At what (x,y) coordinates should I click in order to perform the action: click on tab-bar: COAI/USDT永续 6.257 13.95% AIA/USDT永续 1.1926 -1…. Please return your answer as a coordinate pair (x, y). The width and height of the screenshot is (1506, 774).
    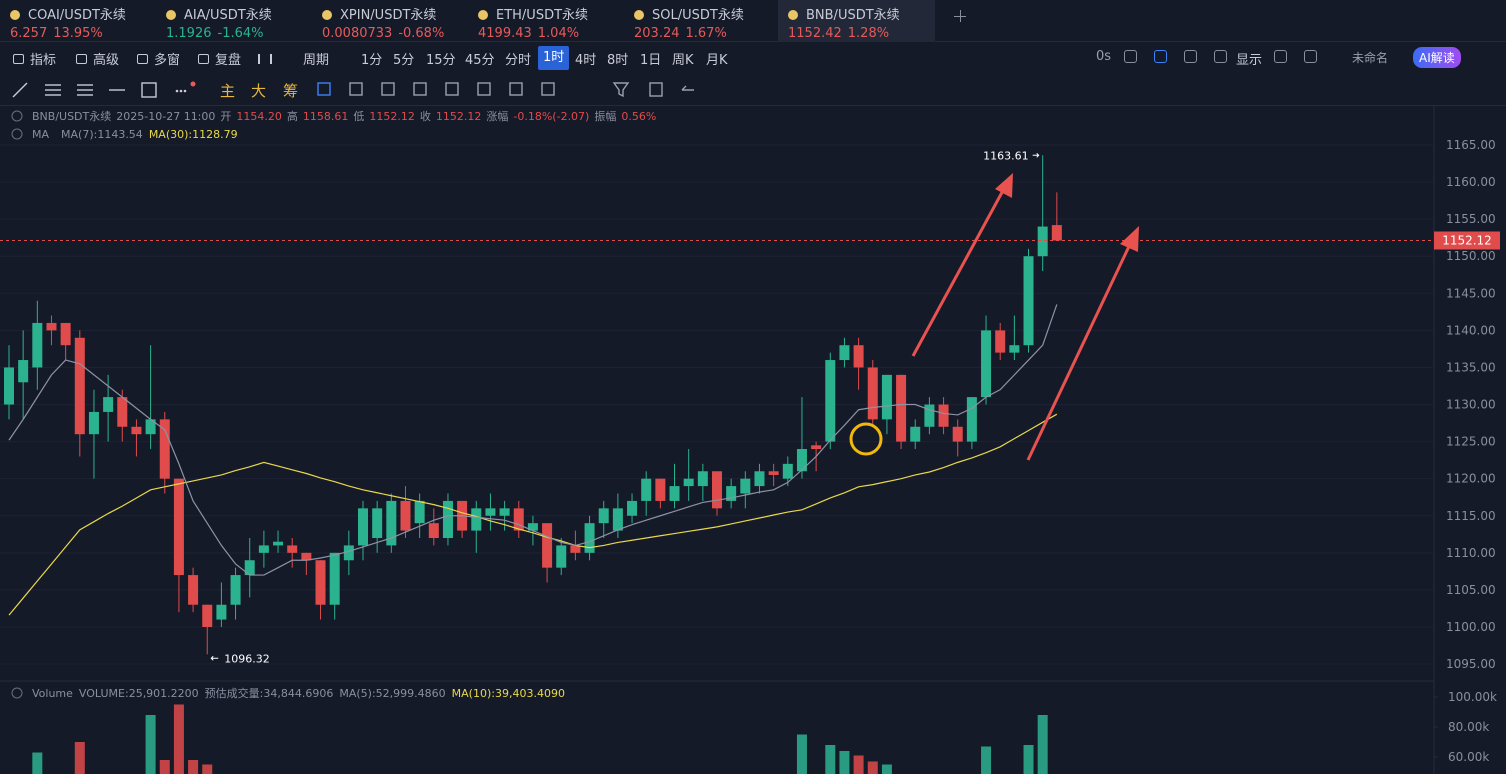
    Looking at the image, I should click on (753, 21).